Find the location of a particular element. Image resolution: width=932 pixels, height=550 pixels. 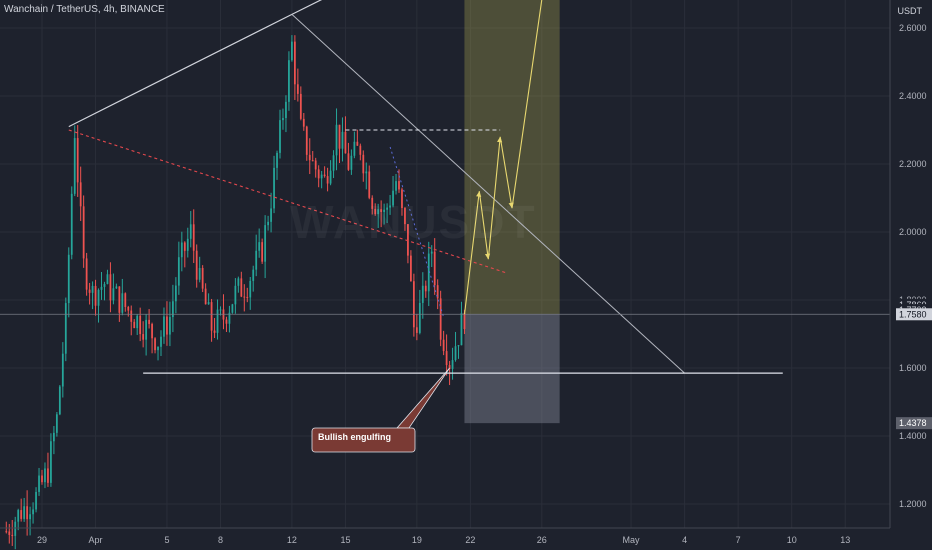

x-tick-label: May is located at coordinates (632, 540).